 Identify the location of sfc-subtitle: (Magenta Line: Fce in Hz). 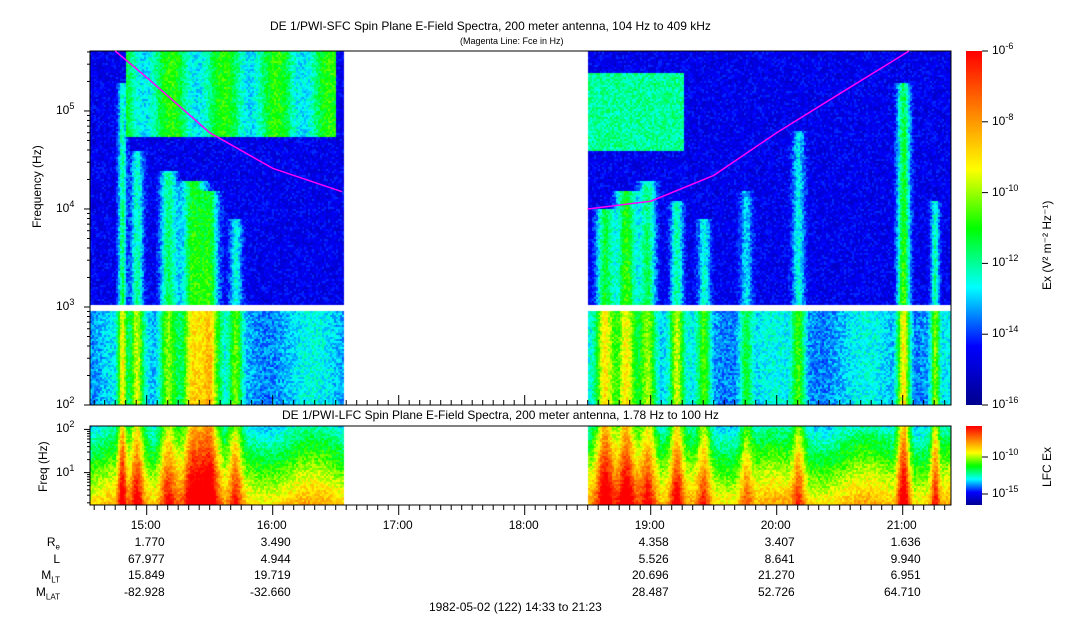
(512, 41).